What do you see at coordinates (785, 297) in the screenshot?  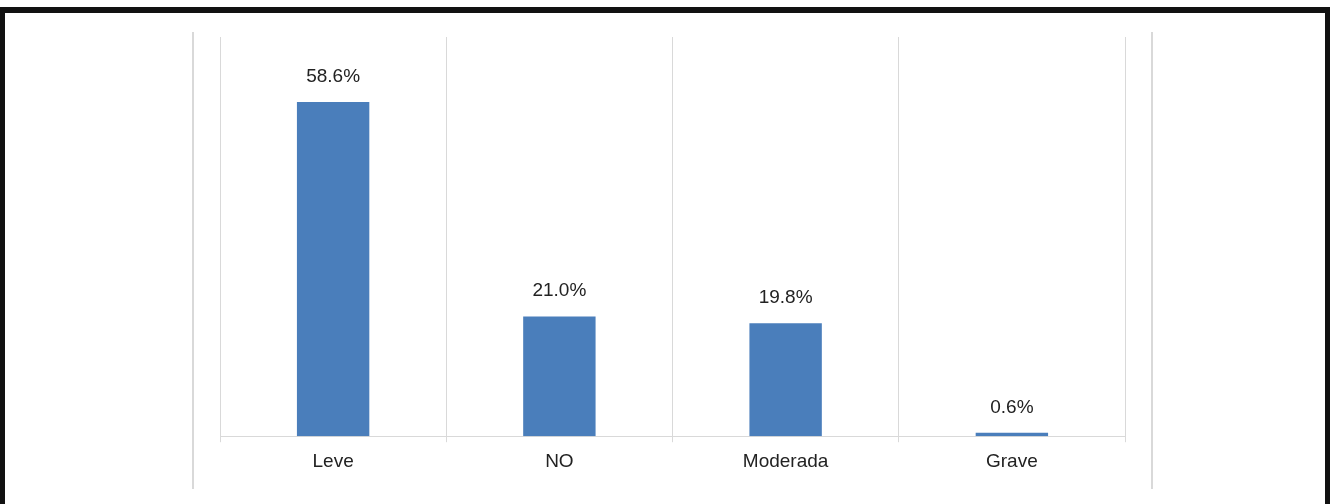 I see `data-label: 19.8%` at bounding box center [785, 297].